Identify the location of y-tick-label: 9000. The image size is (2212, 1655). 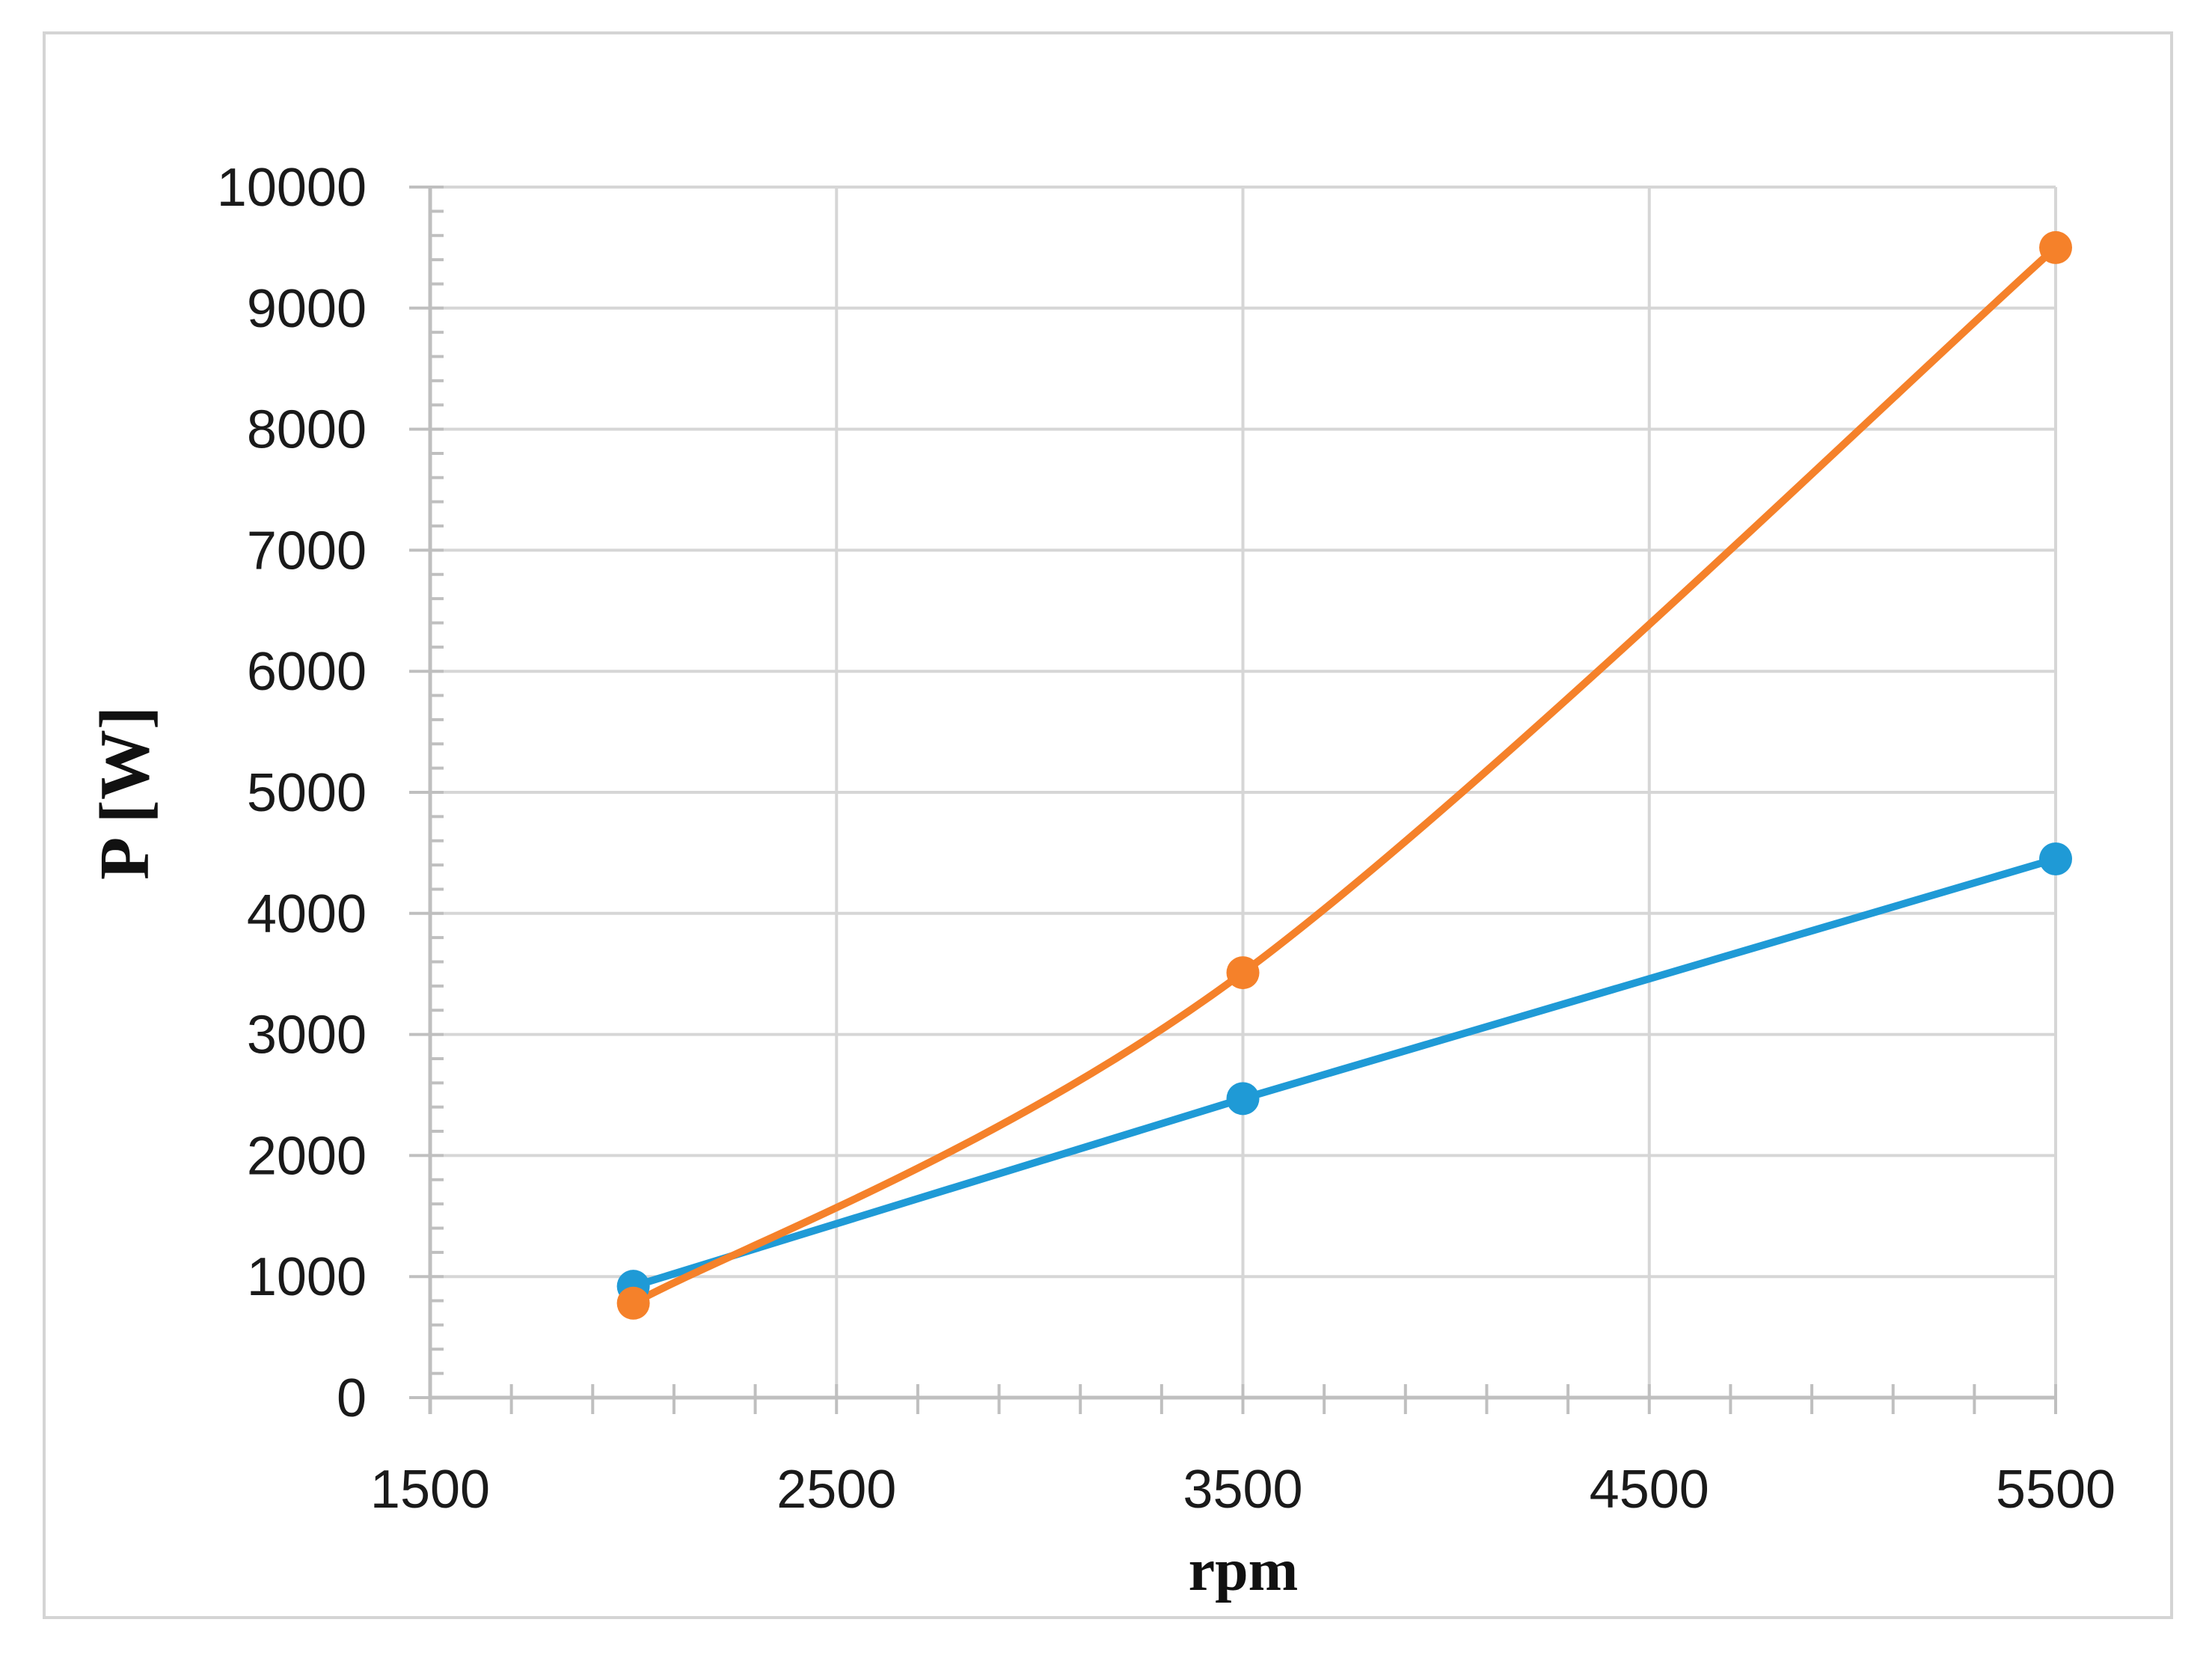
(307, 309).